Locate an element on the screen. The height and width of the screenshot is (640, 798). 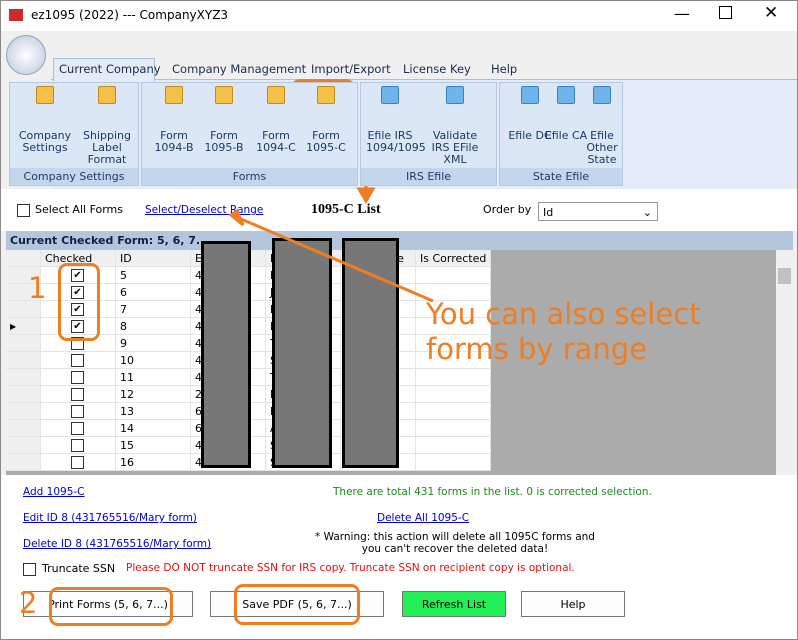
app-icon is located at coordinates (16, 15).